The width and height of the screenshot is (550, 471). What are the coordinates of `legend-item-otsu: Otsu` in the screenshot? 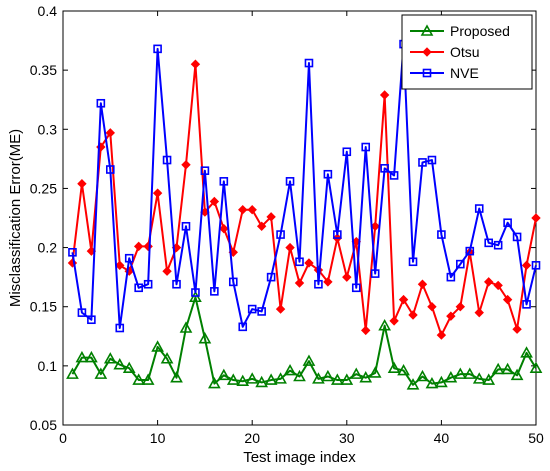 It's located at (445, 52).